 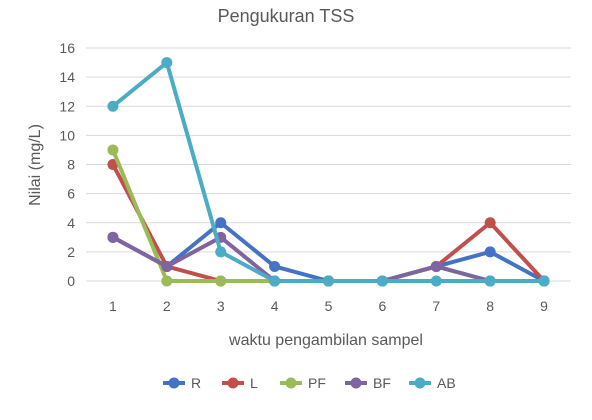 I want to click on legend-item-r: R, so click(x=182, y=383).